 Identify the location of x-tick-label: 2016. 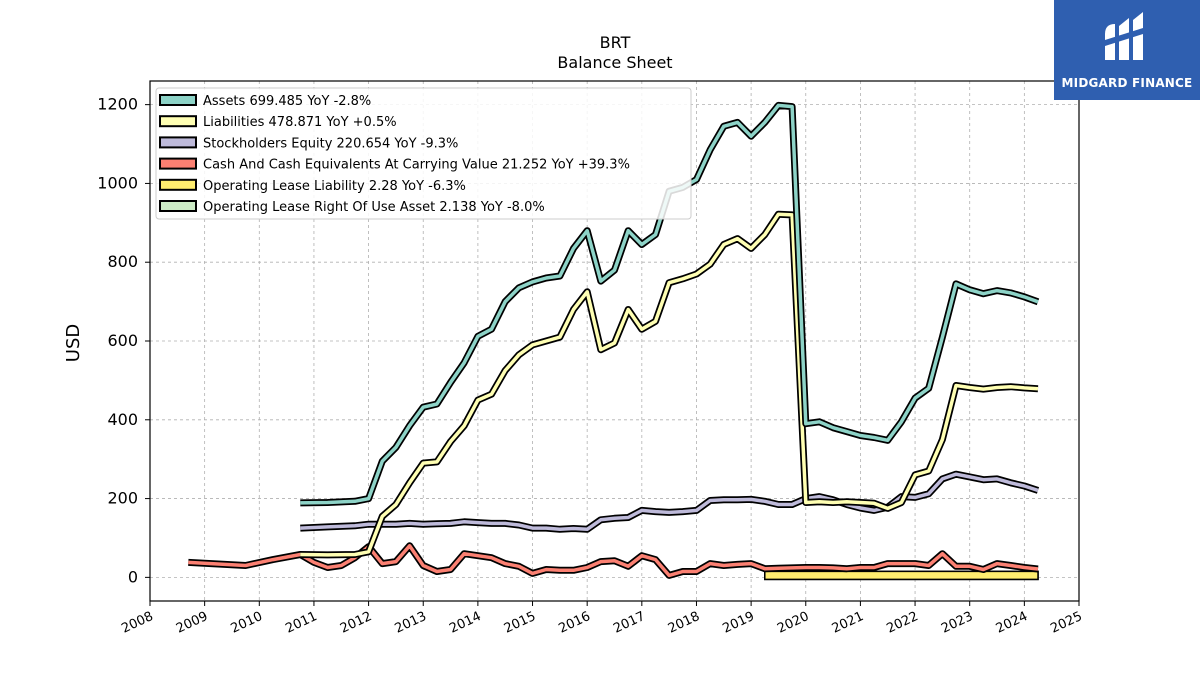
(575, 623).